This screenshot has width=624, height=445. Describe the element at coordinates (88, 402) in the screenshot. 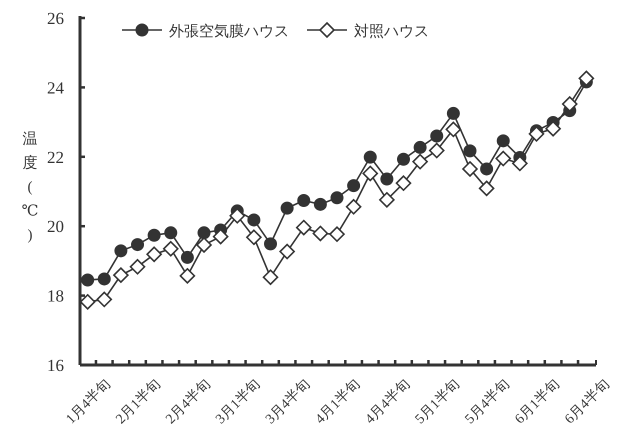

I see `x-tick-label: 1月4半旬` at that location.